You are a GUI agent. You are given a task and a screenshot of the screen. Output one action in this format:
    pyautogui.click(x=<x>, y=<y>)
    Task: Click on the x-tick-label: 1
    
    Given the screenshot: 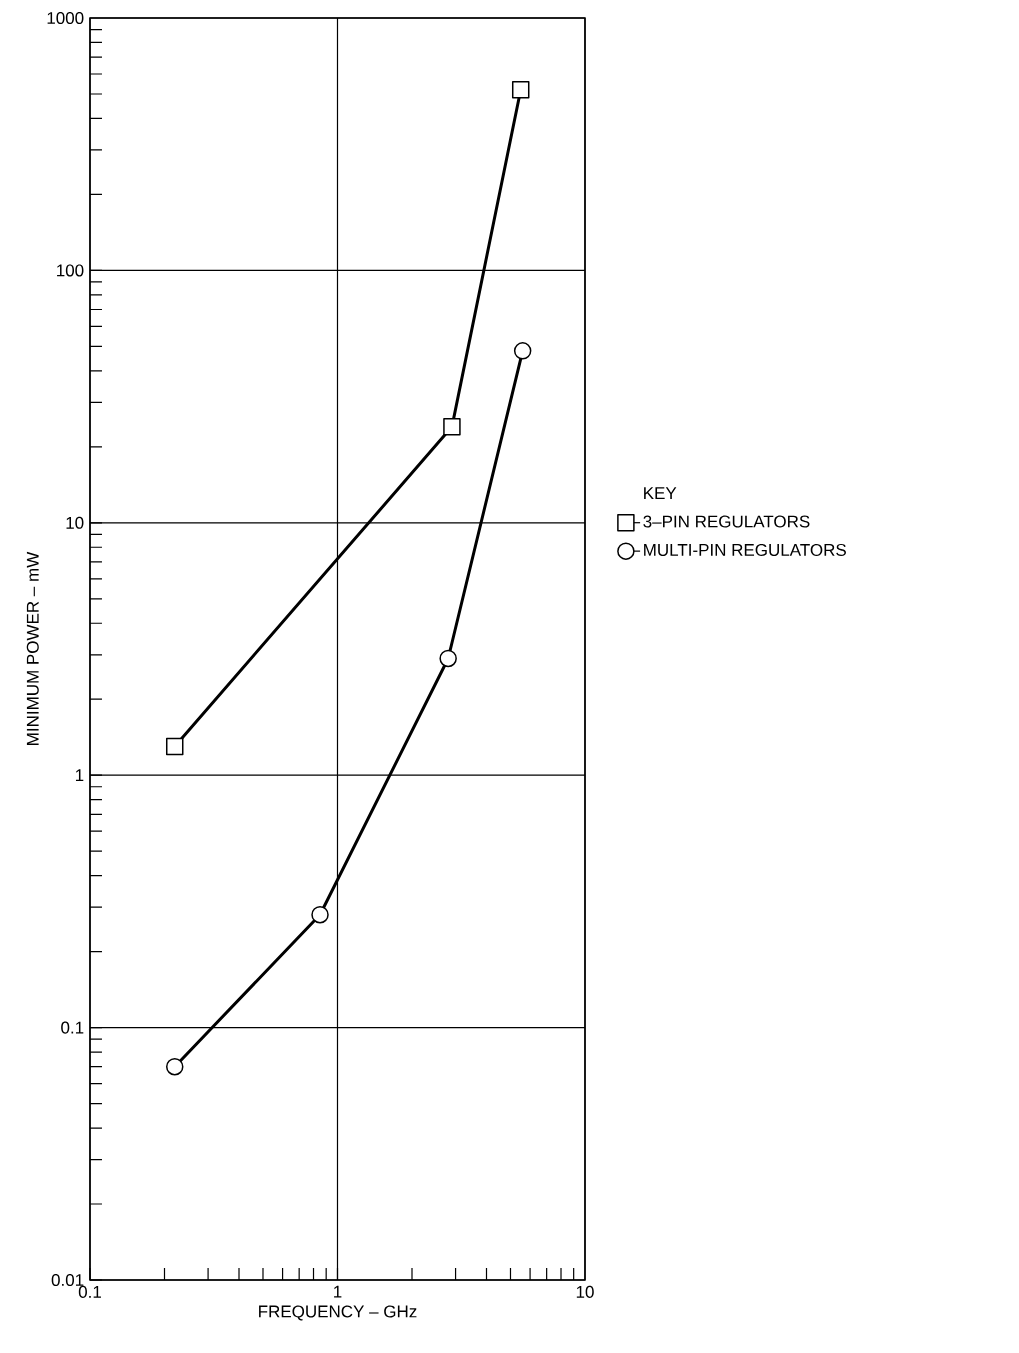 What is the action you would take?
    pyautogui.click(x=338, y=1291)
    